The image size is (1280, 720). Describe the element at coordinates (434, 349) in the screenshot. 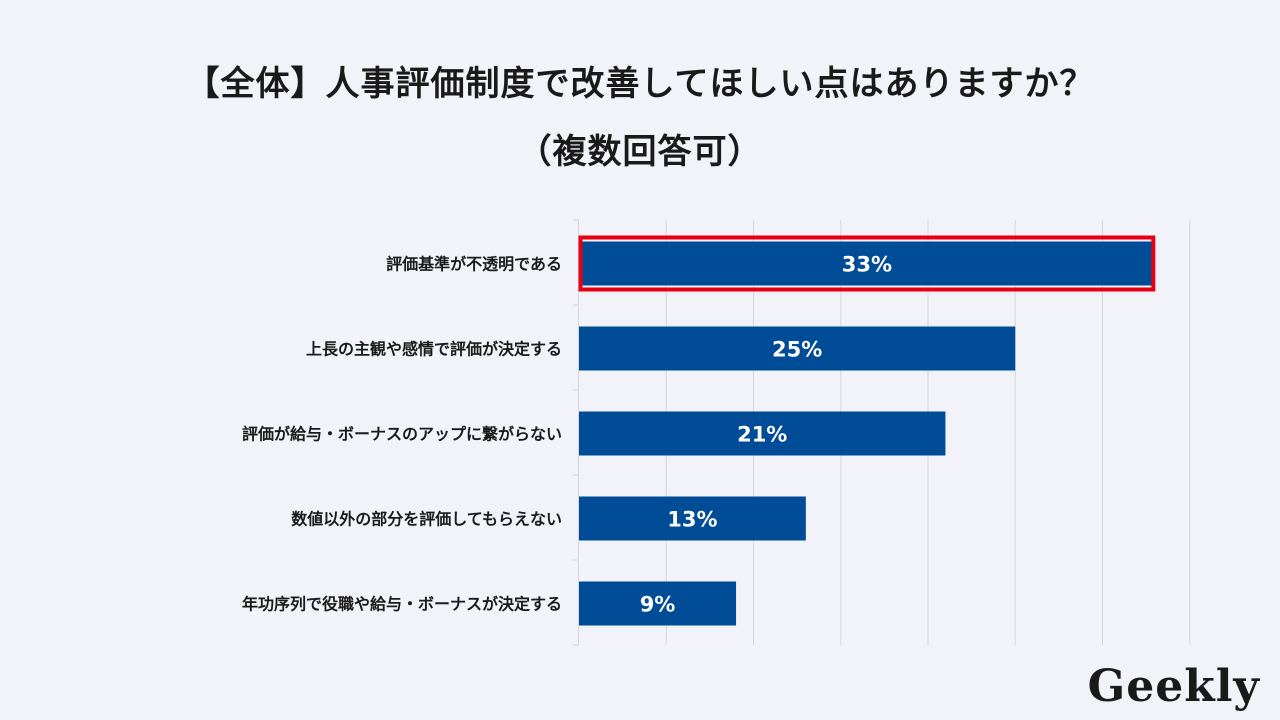

I see `category-label: 上長の主観や感情で評価が決定する` at that location.